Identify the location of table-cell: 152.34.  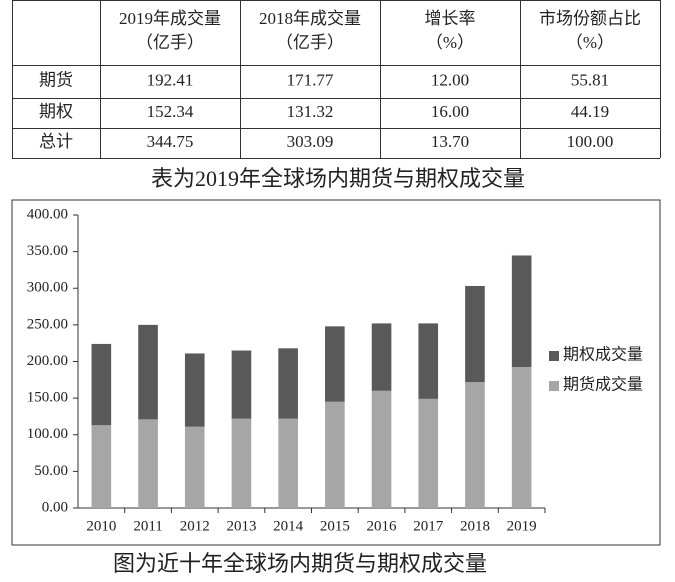
(170, 111).